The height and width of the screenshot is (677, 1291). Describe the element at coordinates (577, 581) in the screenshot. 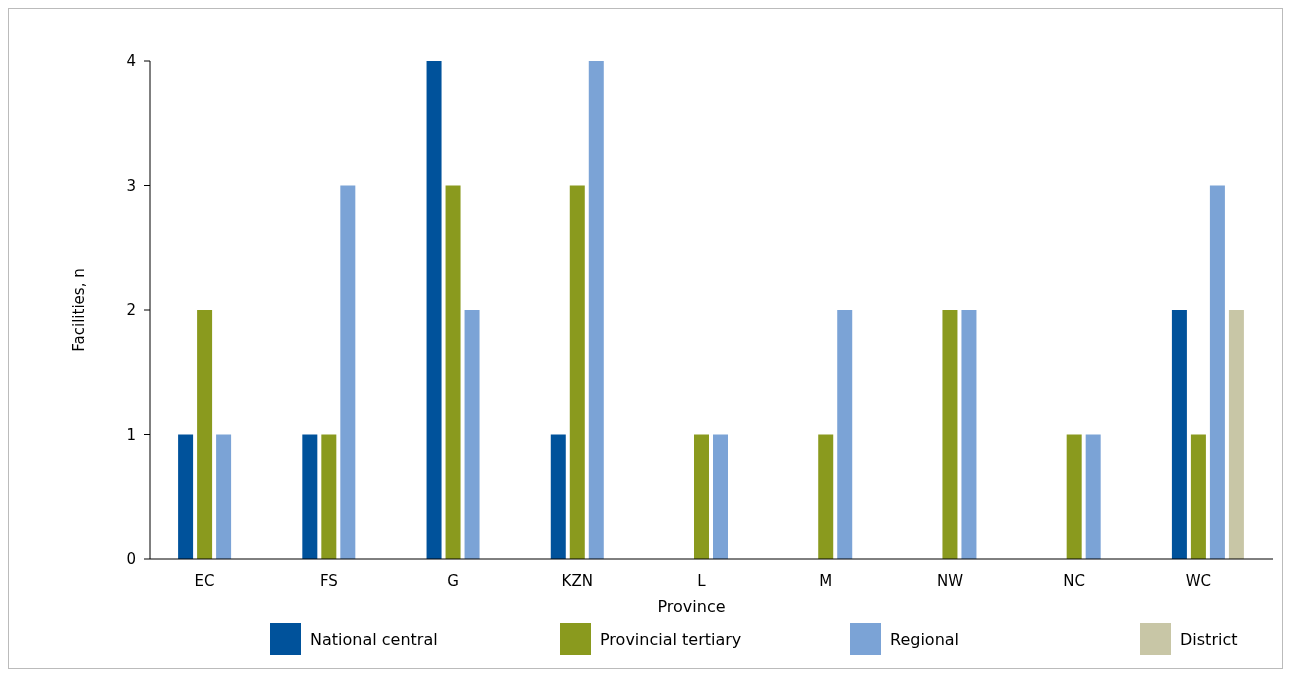

I see `x-tick-label: KZN` at that location.